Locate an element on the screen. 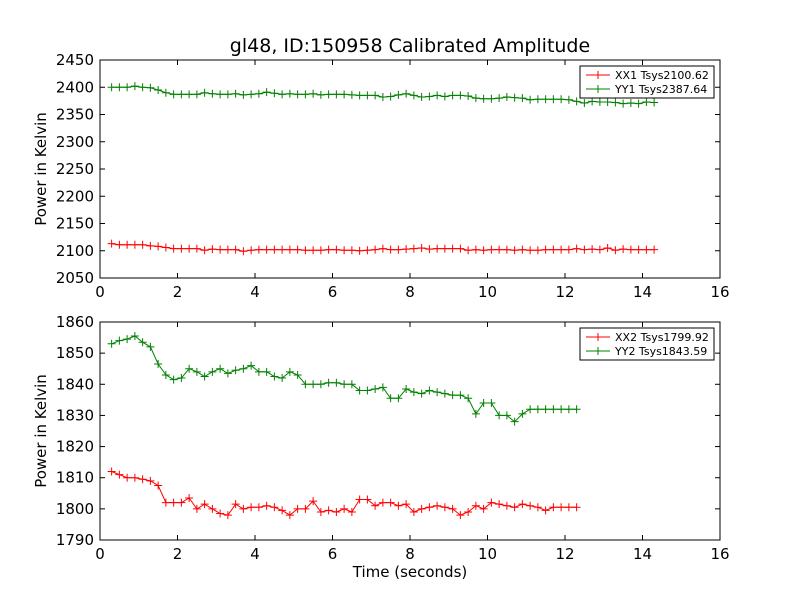  legend-marker is located at coordinates (598, 75).